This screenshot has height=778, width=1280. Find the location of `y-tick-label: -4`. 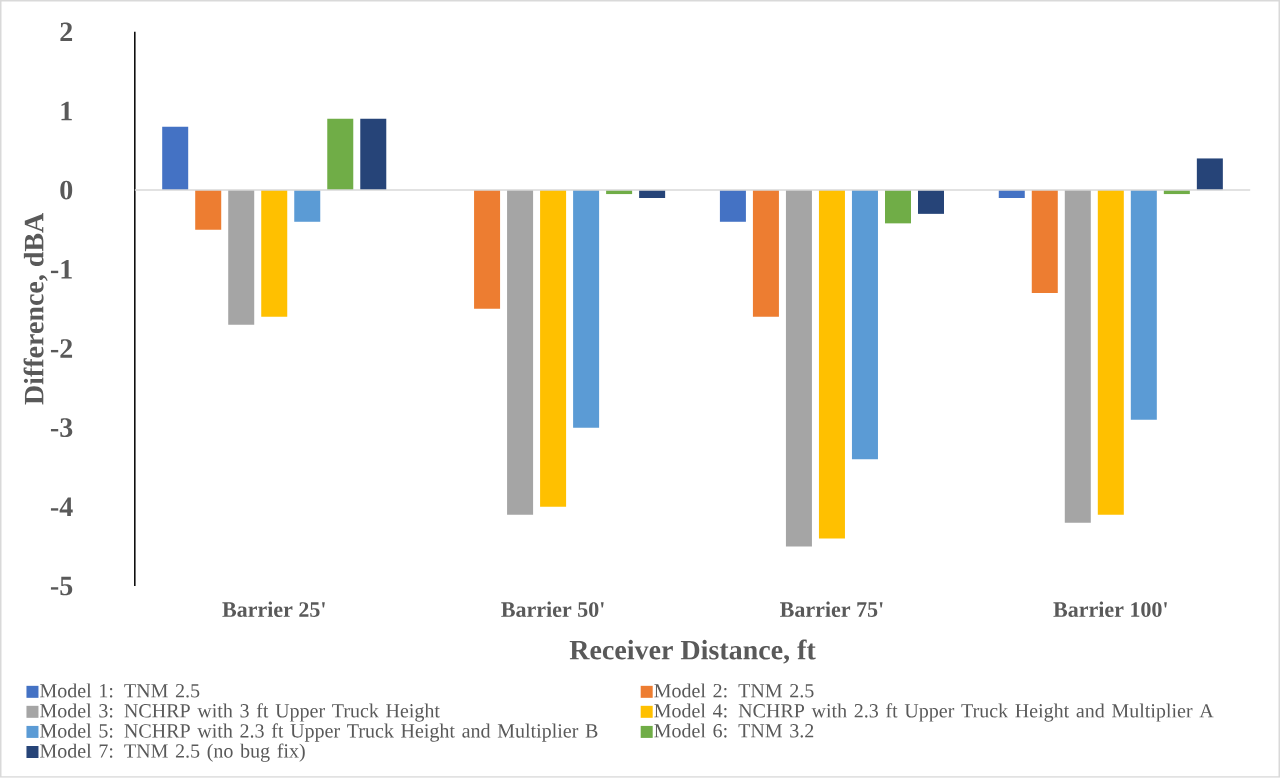

y-tick-label: -4 is located at coordinates (61, 507).